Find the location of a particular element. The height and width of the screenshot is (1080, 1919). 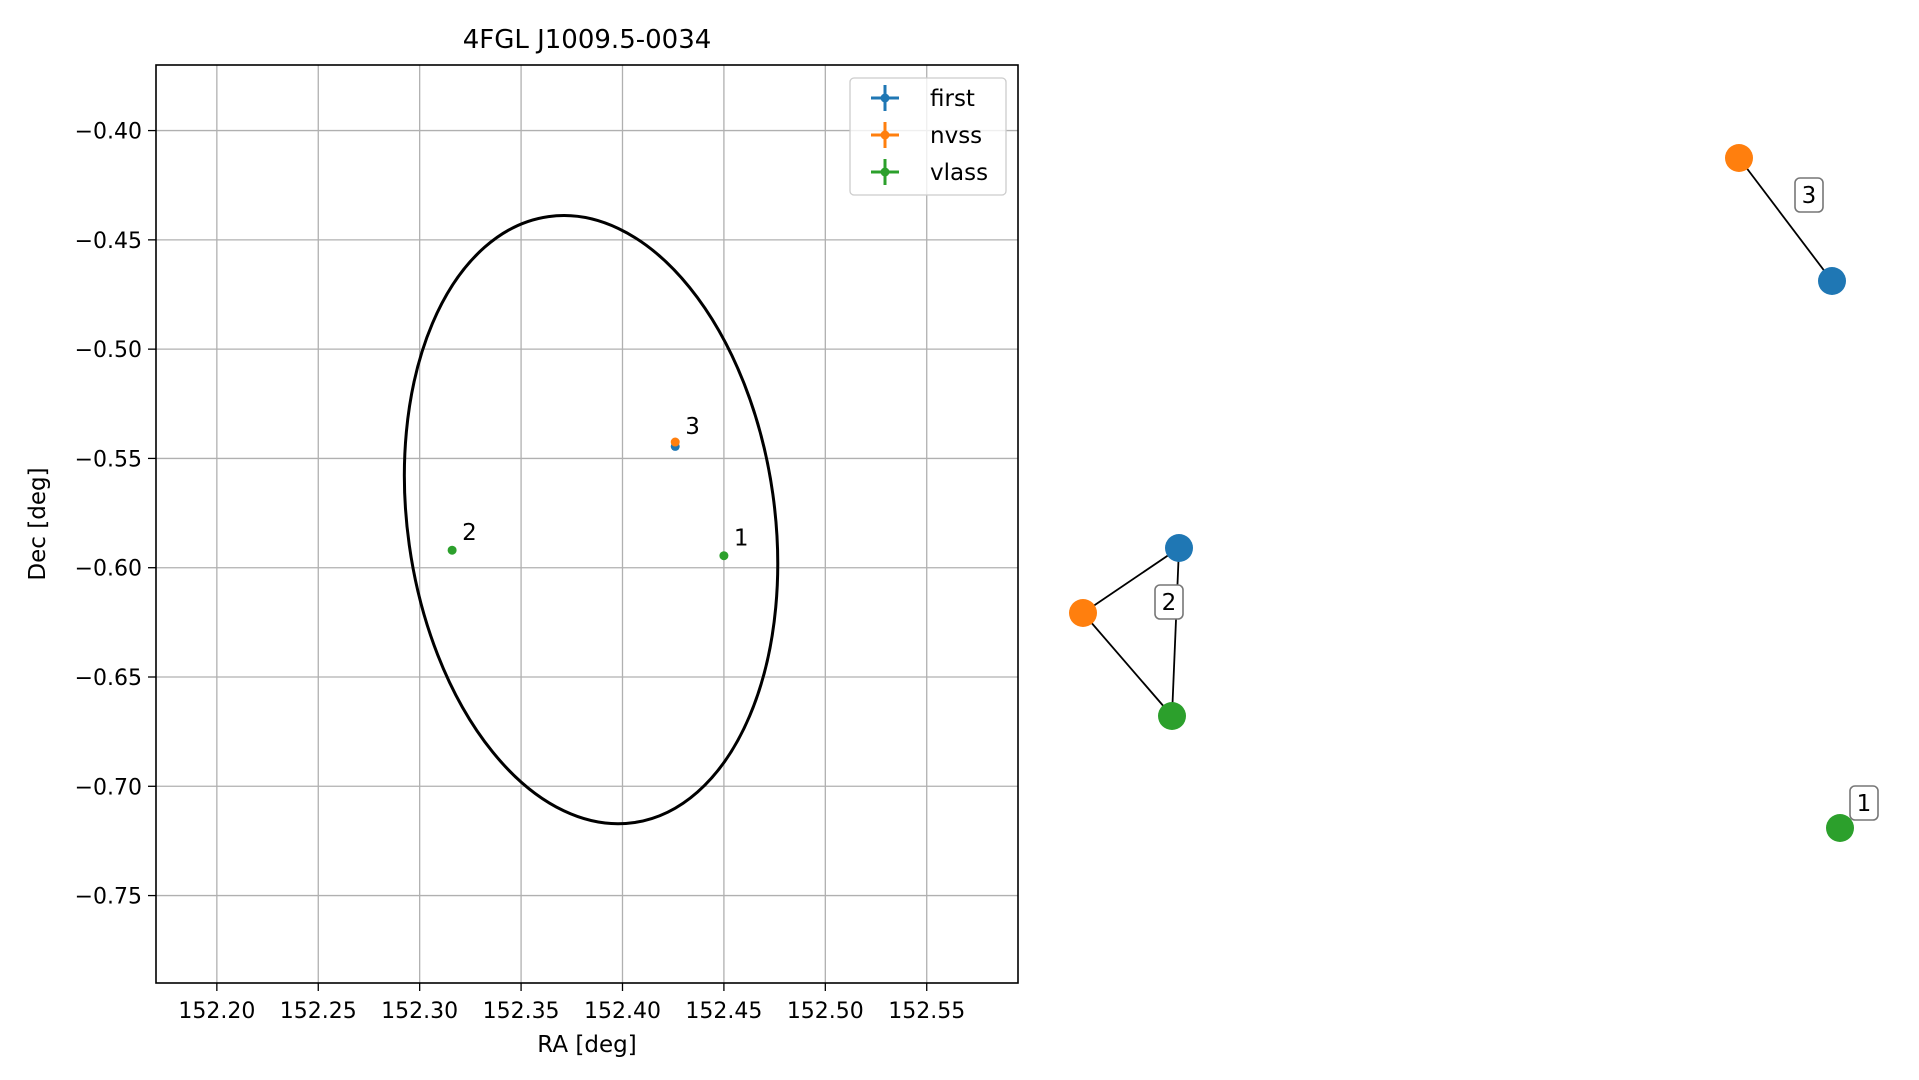

legend-box is located at coordinates (928, 136).